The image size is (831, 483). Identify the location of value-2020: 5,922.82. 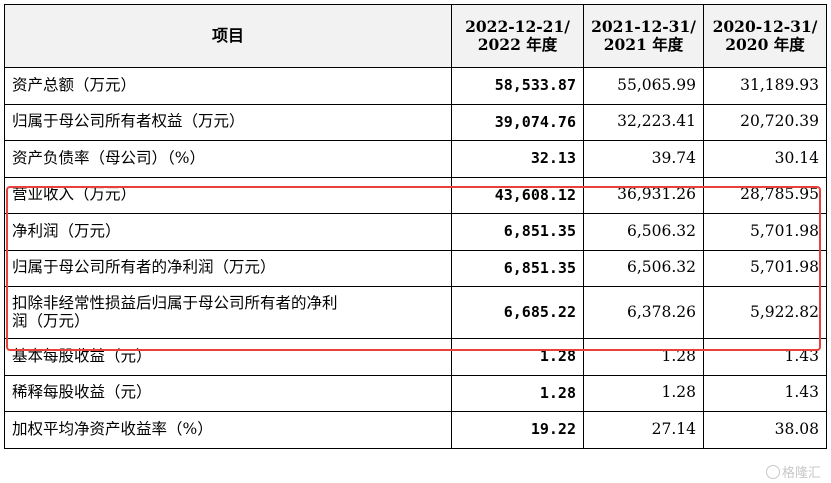
(765, 312).